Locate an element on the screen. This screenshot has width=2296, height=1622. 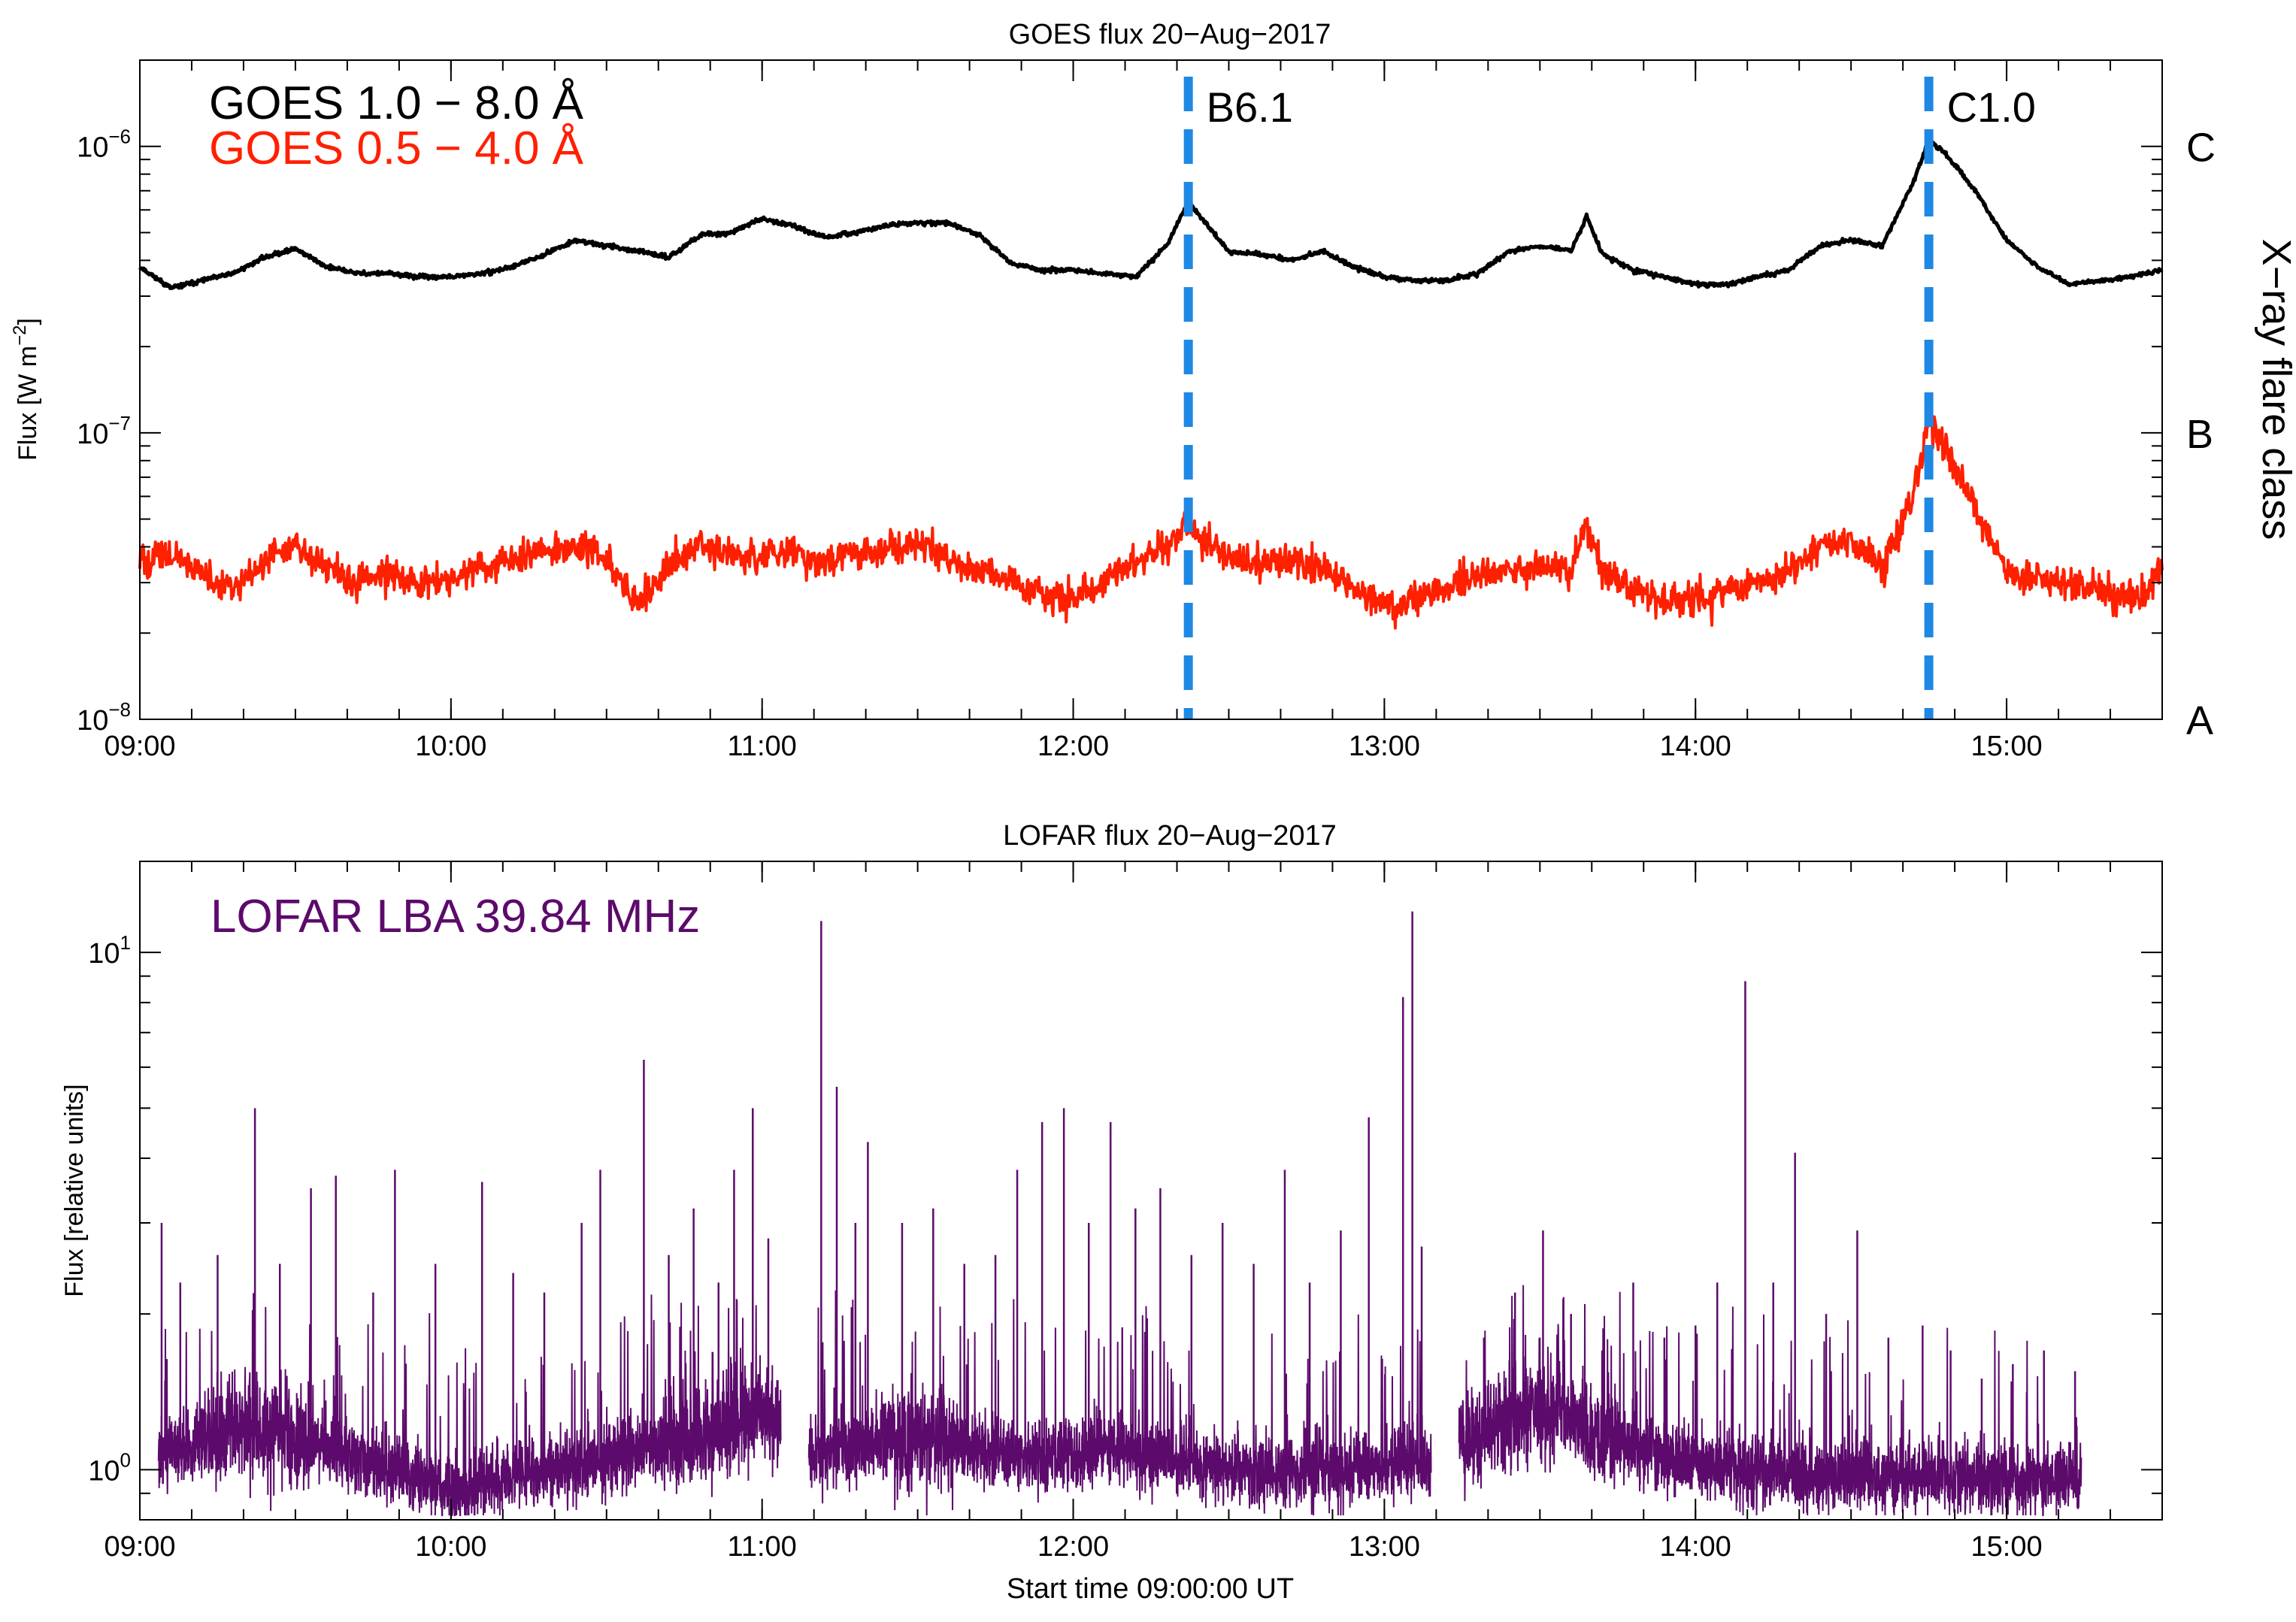
goes-flare-marker-label: B6.1 is located at coordinates (1250, 107).